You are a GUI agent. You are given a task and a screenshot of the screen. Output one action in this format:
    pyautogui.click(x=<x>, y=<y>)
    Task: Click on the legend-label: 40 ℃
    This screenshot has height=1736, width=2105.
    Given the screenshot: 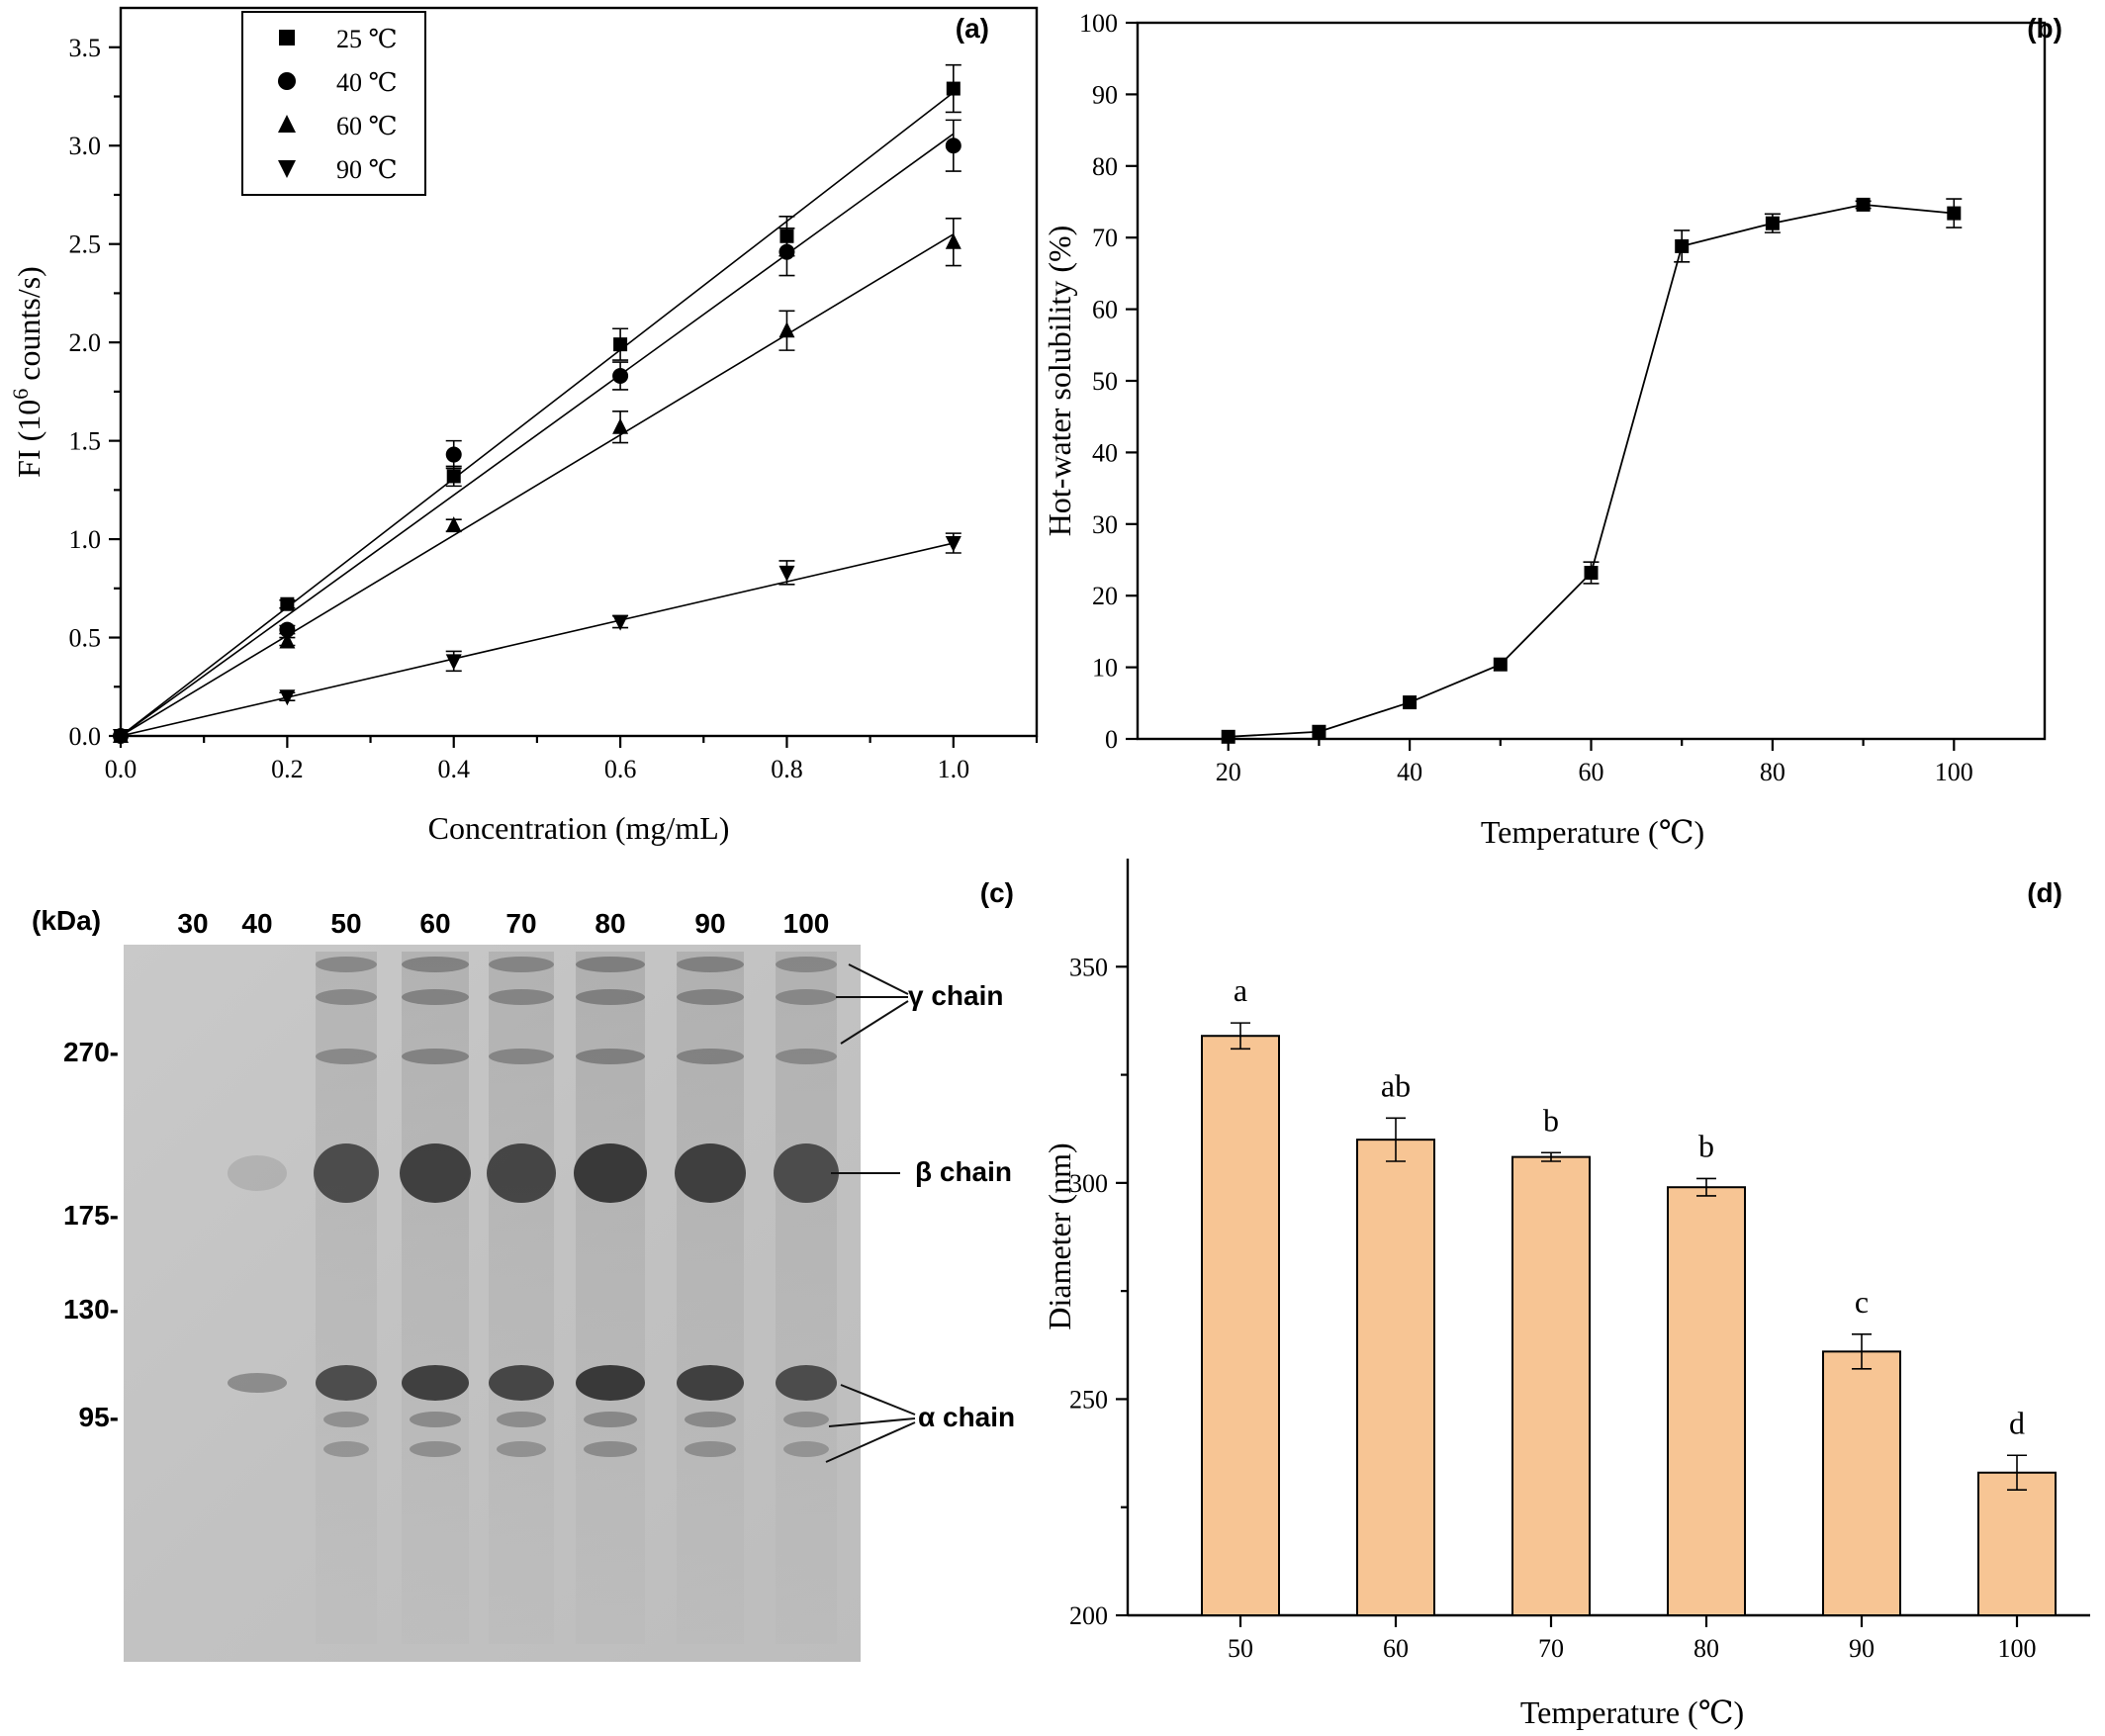 What is the action you would take?
    pyautogui.click(x=367, y=82)
    